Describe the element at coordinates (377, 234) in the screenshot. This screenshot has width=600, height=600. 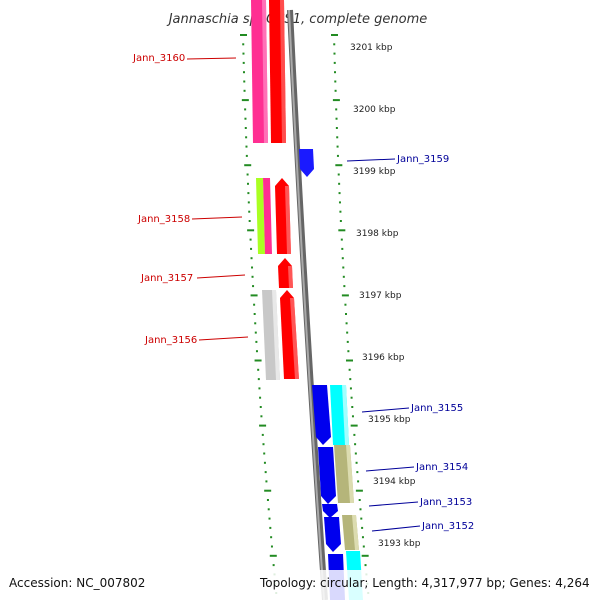
I see `kbp-label: 3198 kbp` at that location.